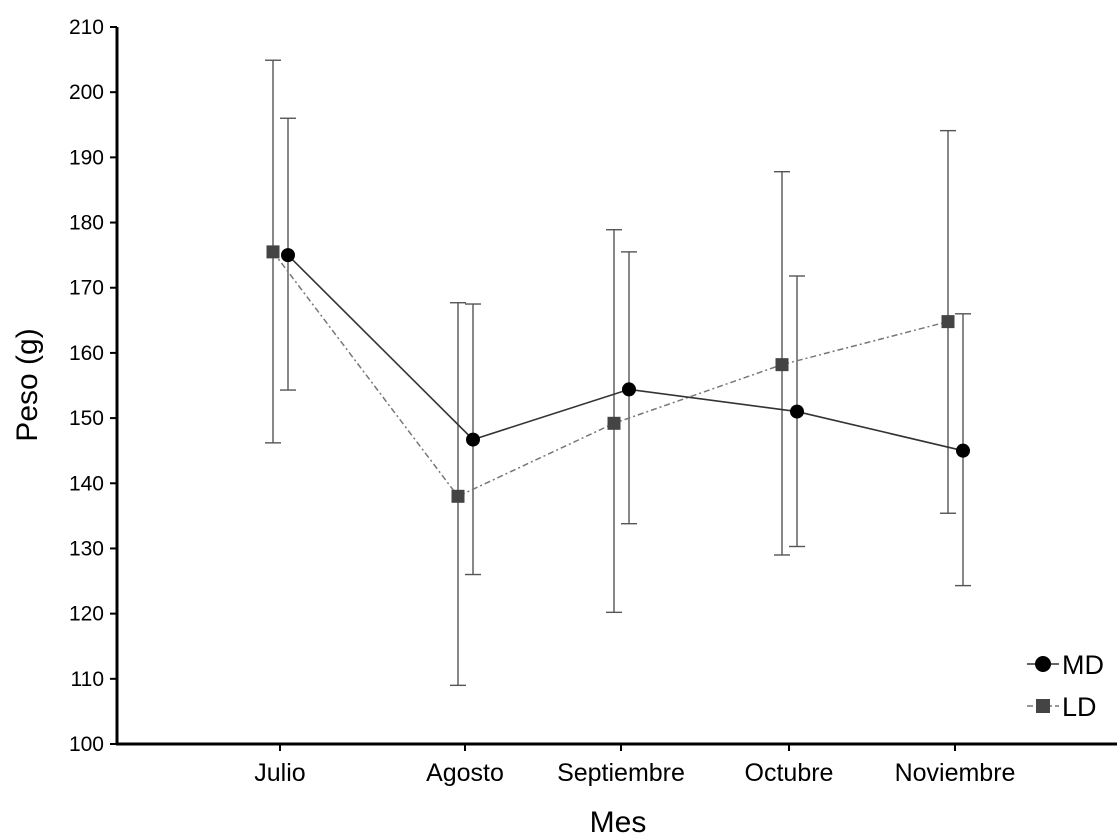 This screenshot has width=1117, height=838. I want to click on y-tick-label: 140, so click(86, 483).